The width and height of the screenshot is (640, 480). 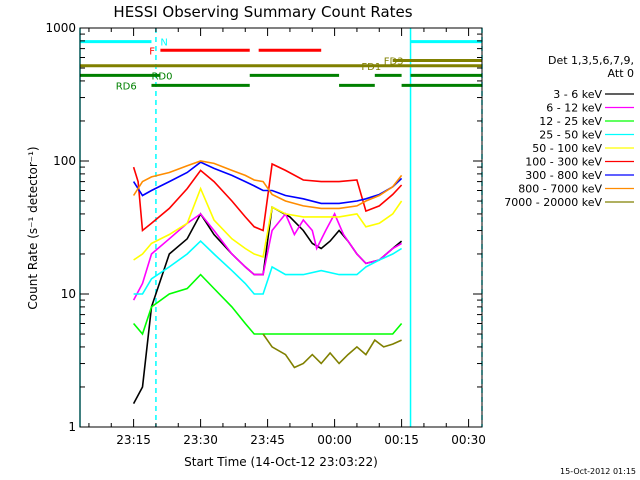 I want to click on legend-label: 12 - 25 keV, so click(x=570, y=121).